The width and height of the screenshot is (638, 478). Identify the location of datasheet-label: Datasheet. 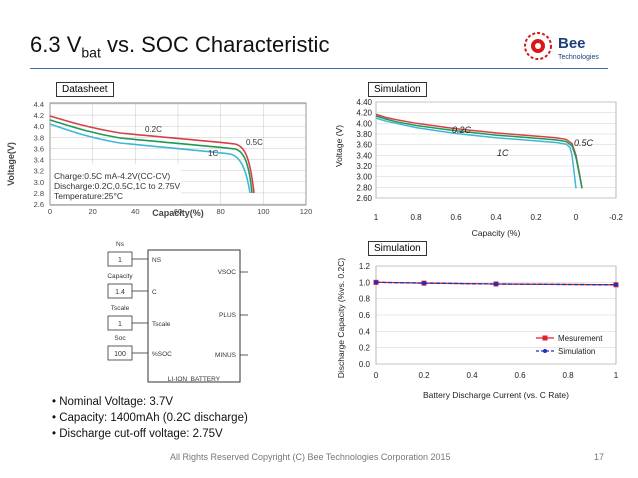
(85, 89).